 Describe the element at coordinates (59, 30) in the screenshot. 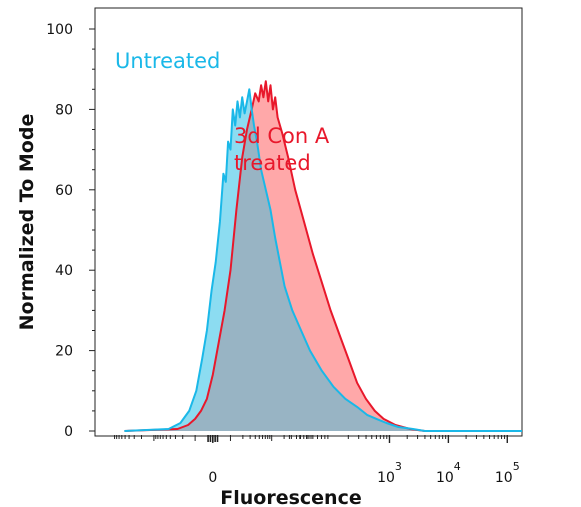

I see `y-tick-label: 100` at that location.